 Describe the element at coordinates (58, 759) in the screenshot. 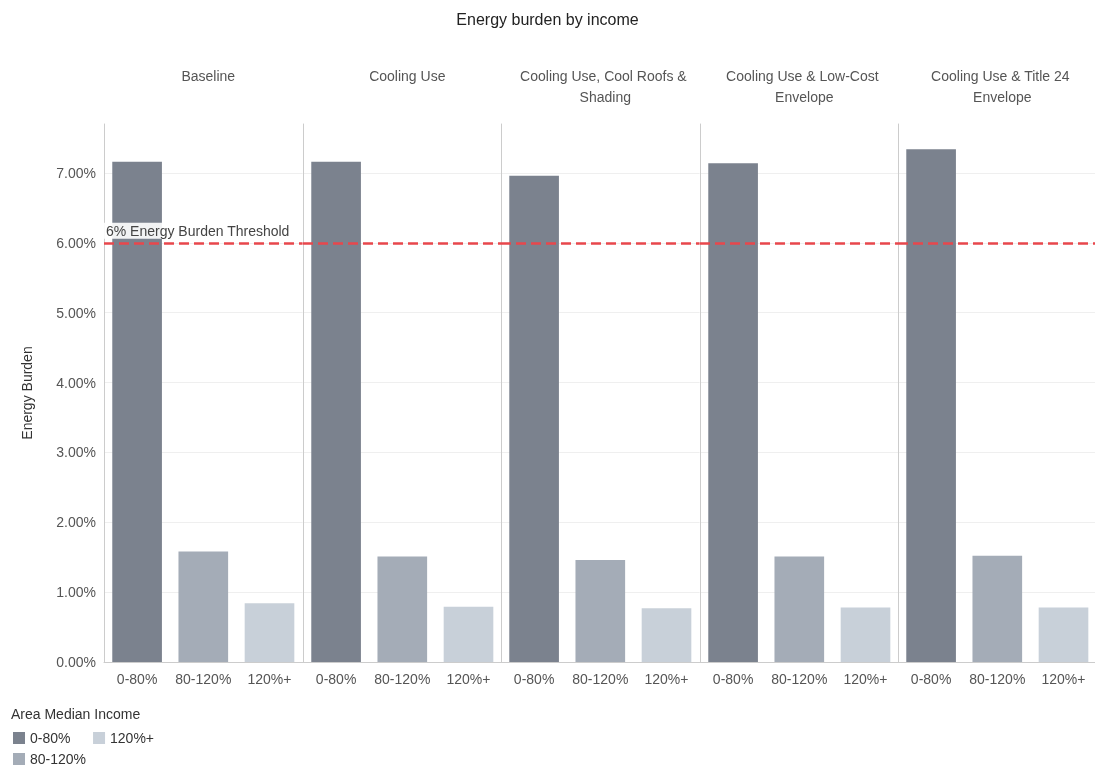

I see `legend-label: 80-120%` at that location.